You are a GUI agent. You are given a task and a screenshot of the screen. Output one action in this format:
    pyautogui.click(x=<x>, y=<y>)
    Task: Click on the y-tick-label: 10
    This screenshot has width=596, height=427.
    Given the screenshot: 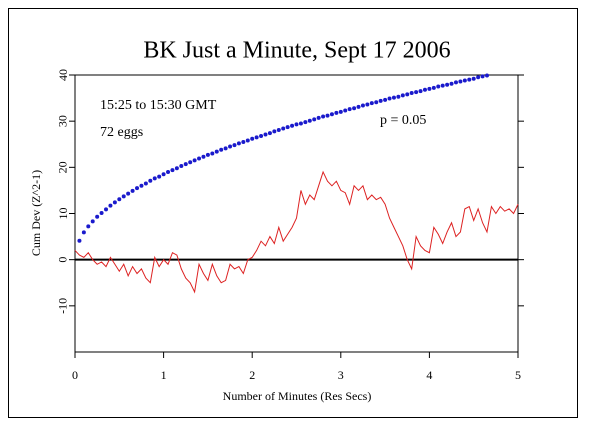 What is the action you would take?
    pyautogui.click(x=63, y=214)
    